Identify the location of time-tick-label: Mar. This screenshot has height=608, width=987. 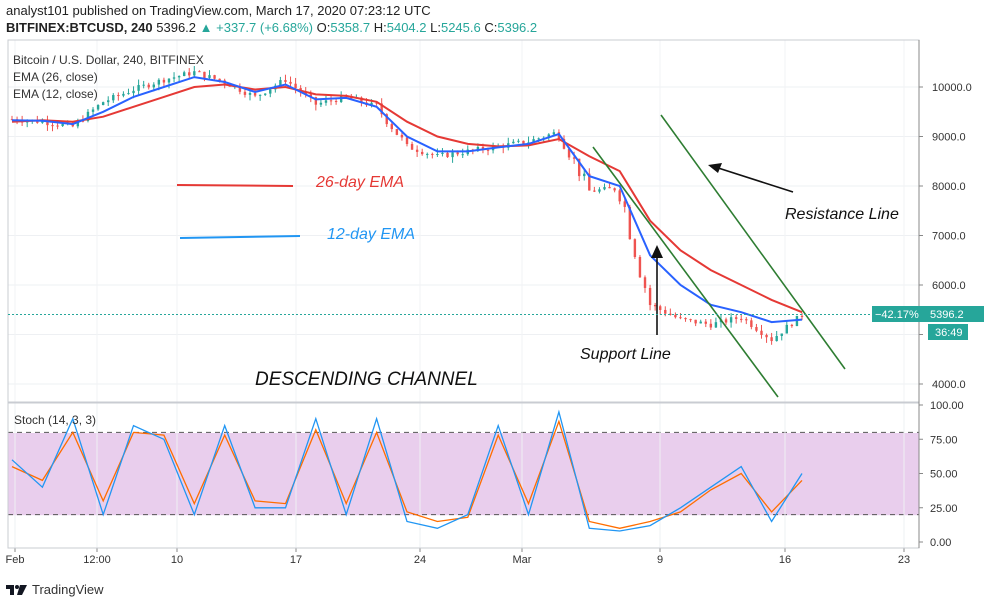
(522, 560).